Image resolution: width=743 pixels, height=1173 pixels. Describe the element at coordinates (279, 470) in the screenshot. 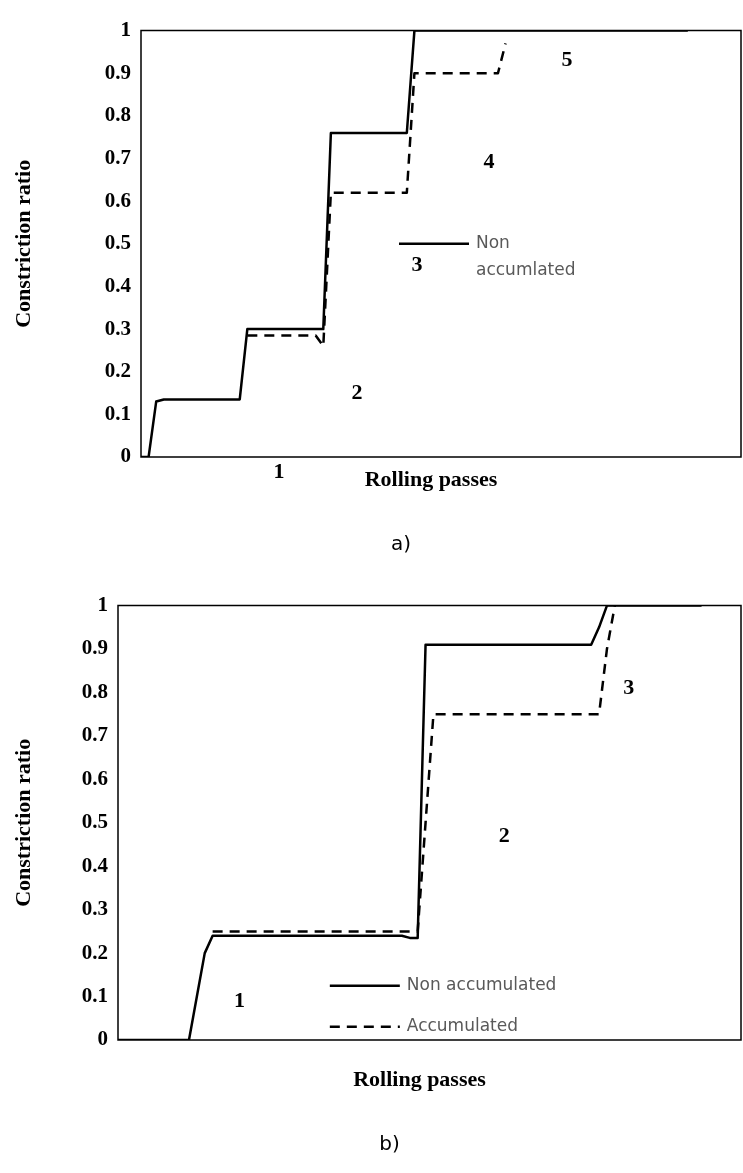

I see `text: 1` at that location.